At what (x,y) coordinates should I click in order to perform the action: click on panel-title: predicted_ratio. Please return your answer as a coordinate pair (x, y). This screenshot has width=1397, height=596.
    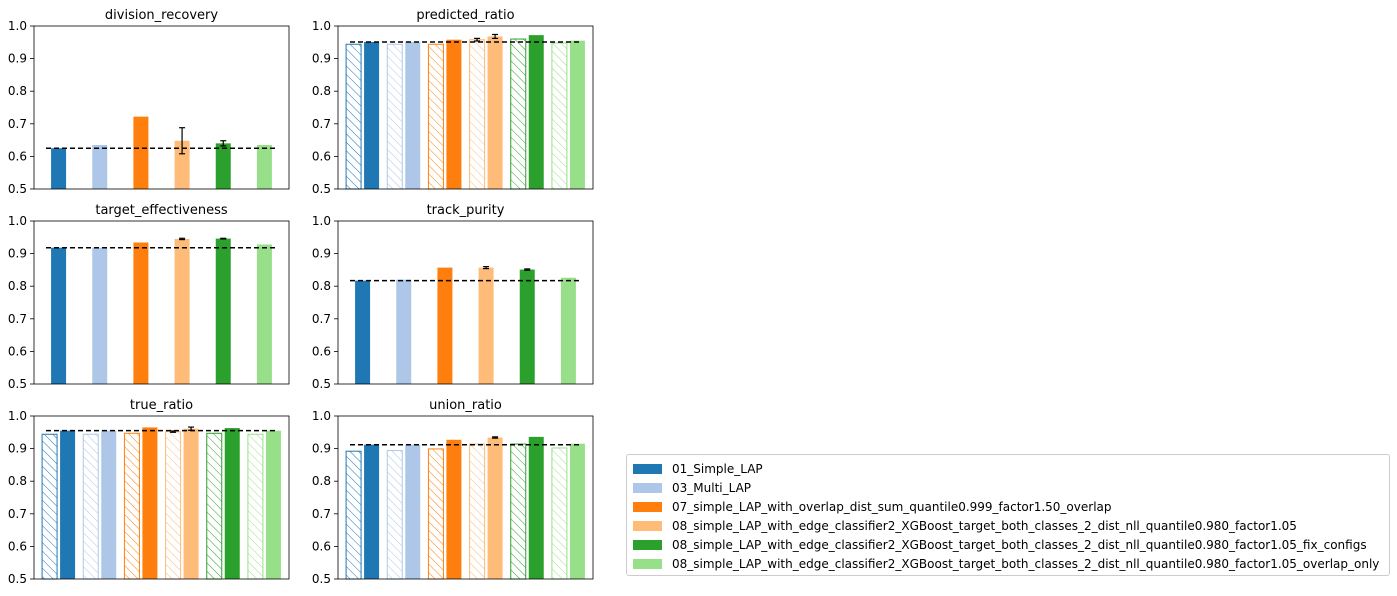
    Looking at the image, I should click on (465, 15).